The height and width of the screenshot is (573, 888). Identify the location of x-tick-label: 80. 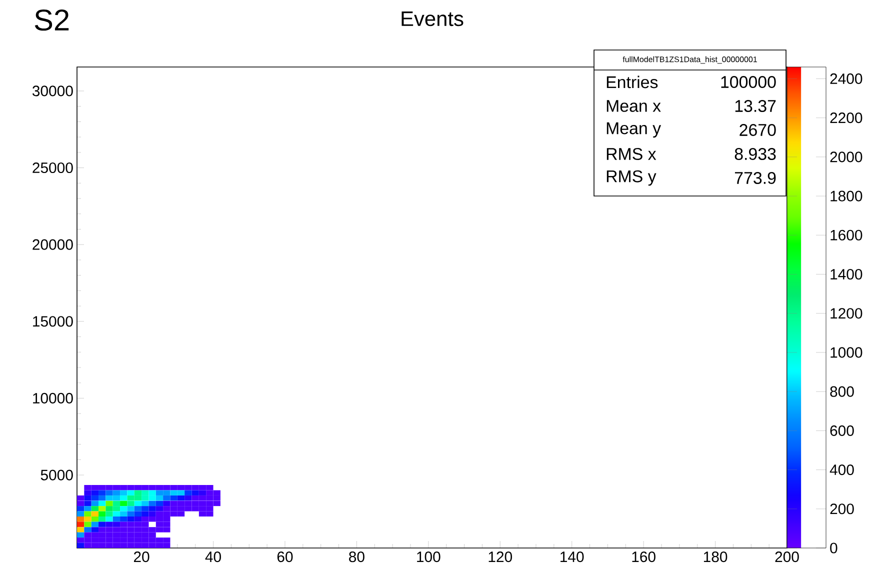
(356, 557).